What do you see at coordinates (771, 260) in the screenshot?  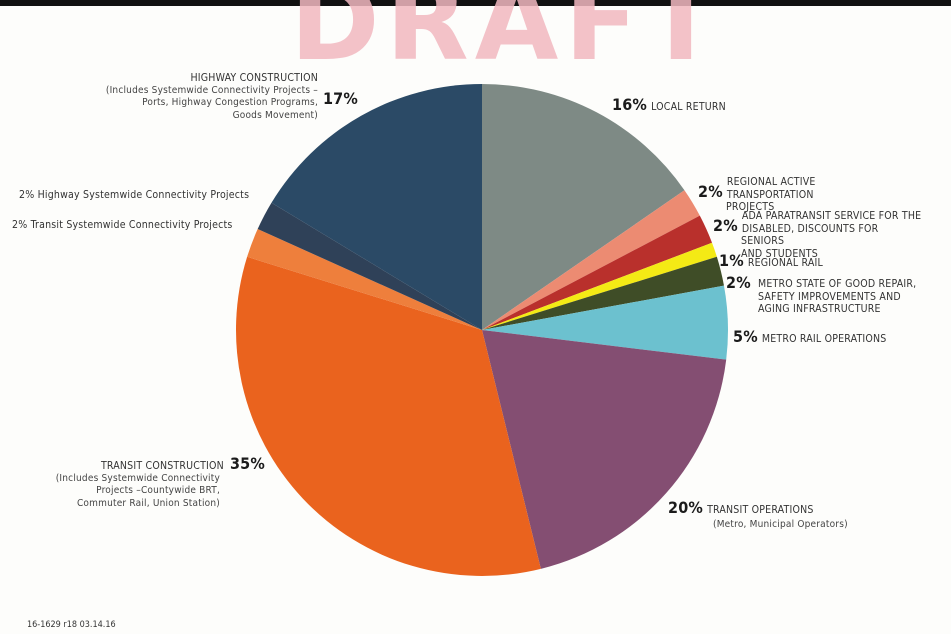 I see `label-regional-rail: 1% REGIONAL RAIL` at bounding box center [771, 260].